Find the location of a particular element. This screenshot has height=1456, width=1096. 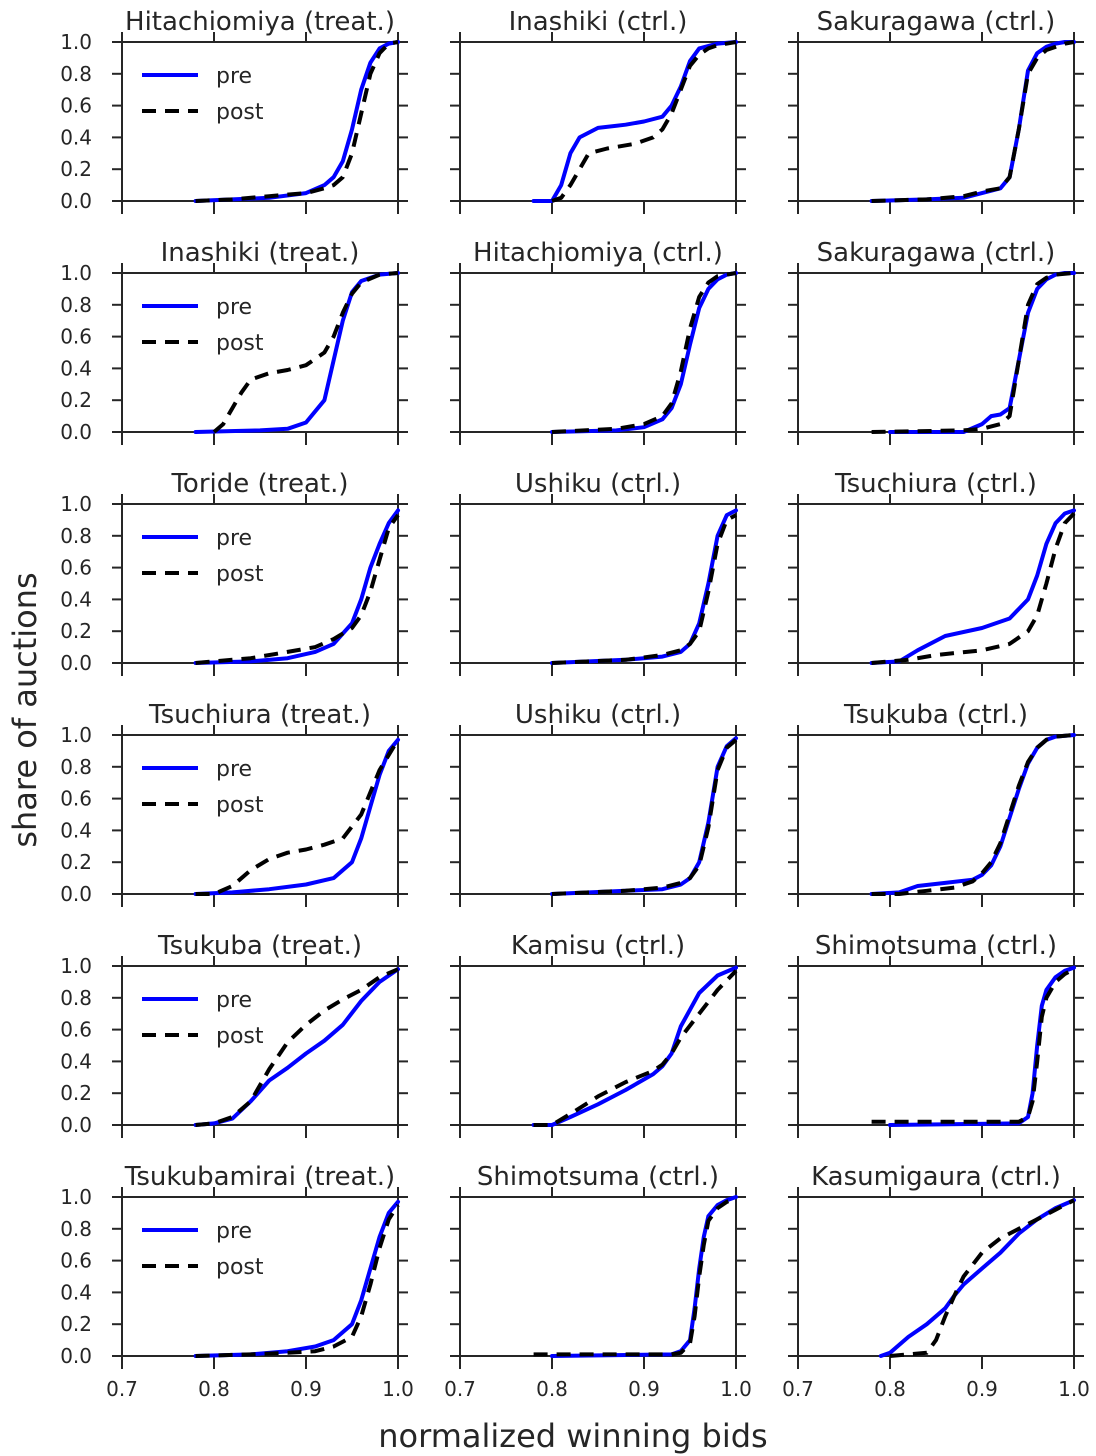

panel-6: 0.0 0.2 0.4 0.6 0.8 1.0 Toride (treat.) pre post is located at coordinates (234, 572).